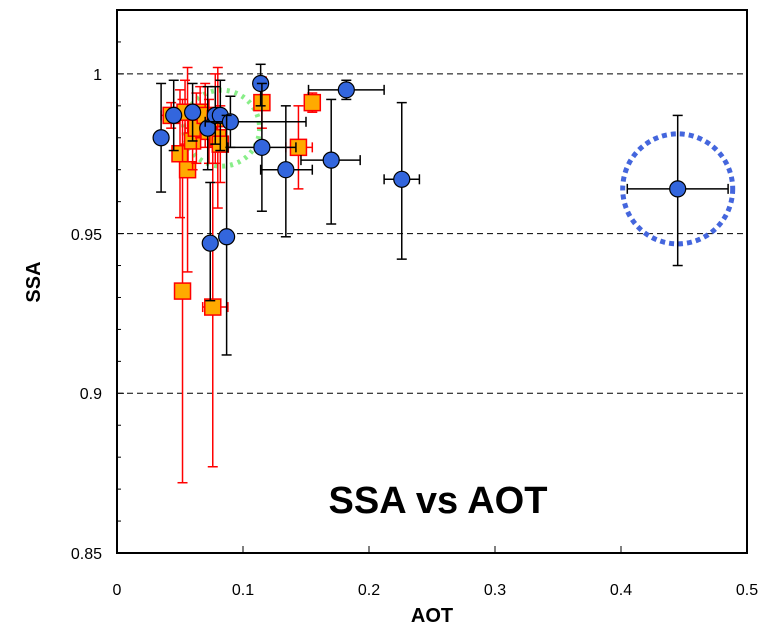 The width and height of the screenshot is (765, 629). I want to click on x-tick-label: 0.4, so click(621, 590).